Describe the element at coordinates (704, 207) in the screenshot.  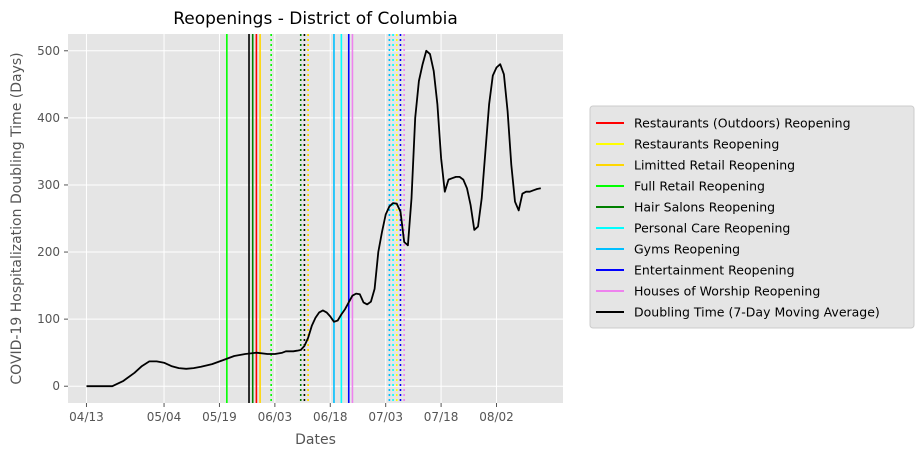
I see `legend-entry: Hair Salons Reopening` at that location.